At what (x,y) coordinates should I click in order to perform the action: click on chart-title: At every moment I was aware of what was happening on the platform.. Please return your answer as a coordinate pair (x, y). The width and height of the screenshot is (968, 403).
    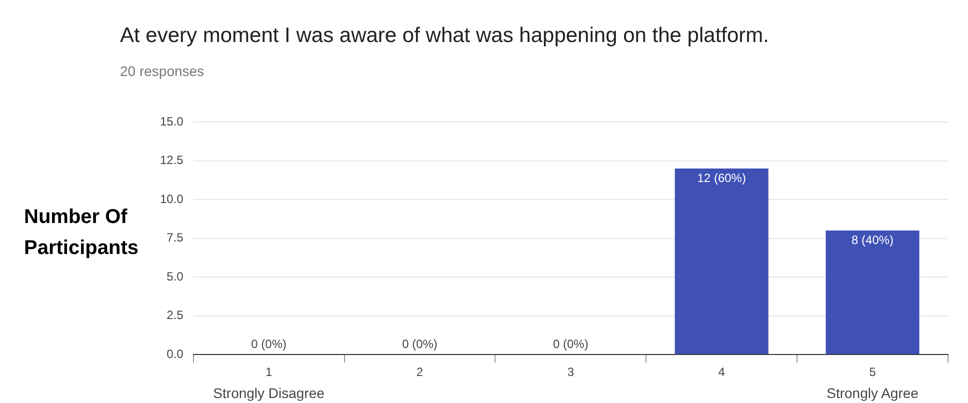
    Looking at the image, I should click on (445, 36).